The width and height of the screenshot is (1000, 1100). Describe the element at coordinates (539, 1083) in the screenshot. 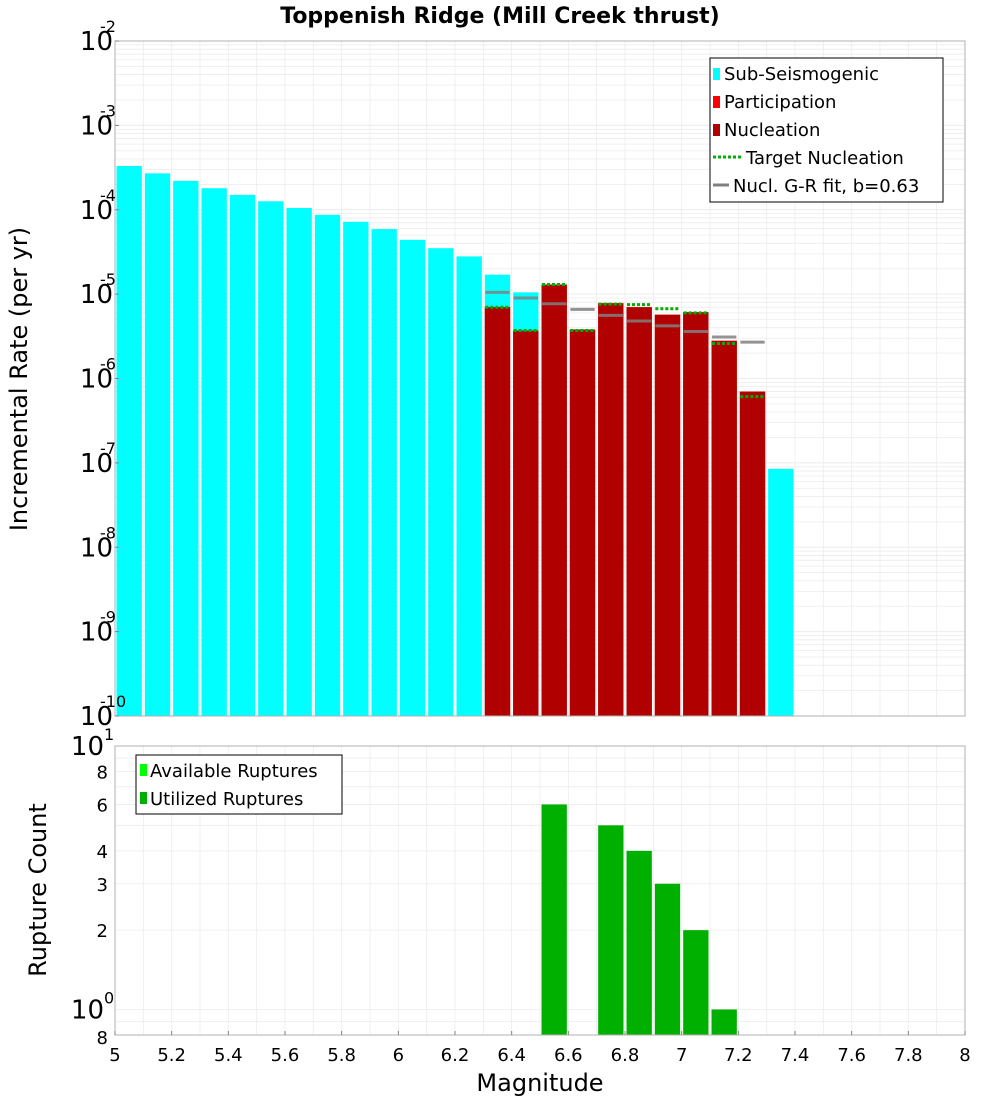

I see `x-axis-label: Magnitude` at that location.